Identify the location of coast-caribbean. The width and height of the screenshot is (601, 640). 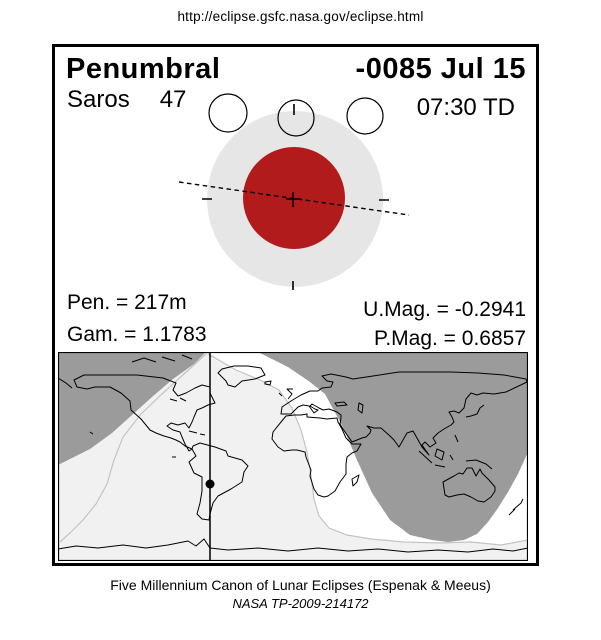
(197, 433).